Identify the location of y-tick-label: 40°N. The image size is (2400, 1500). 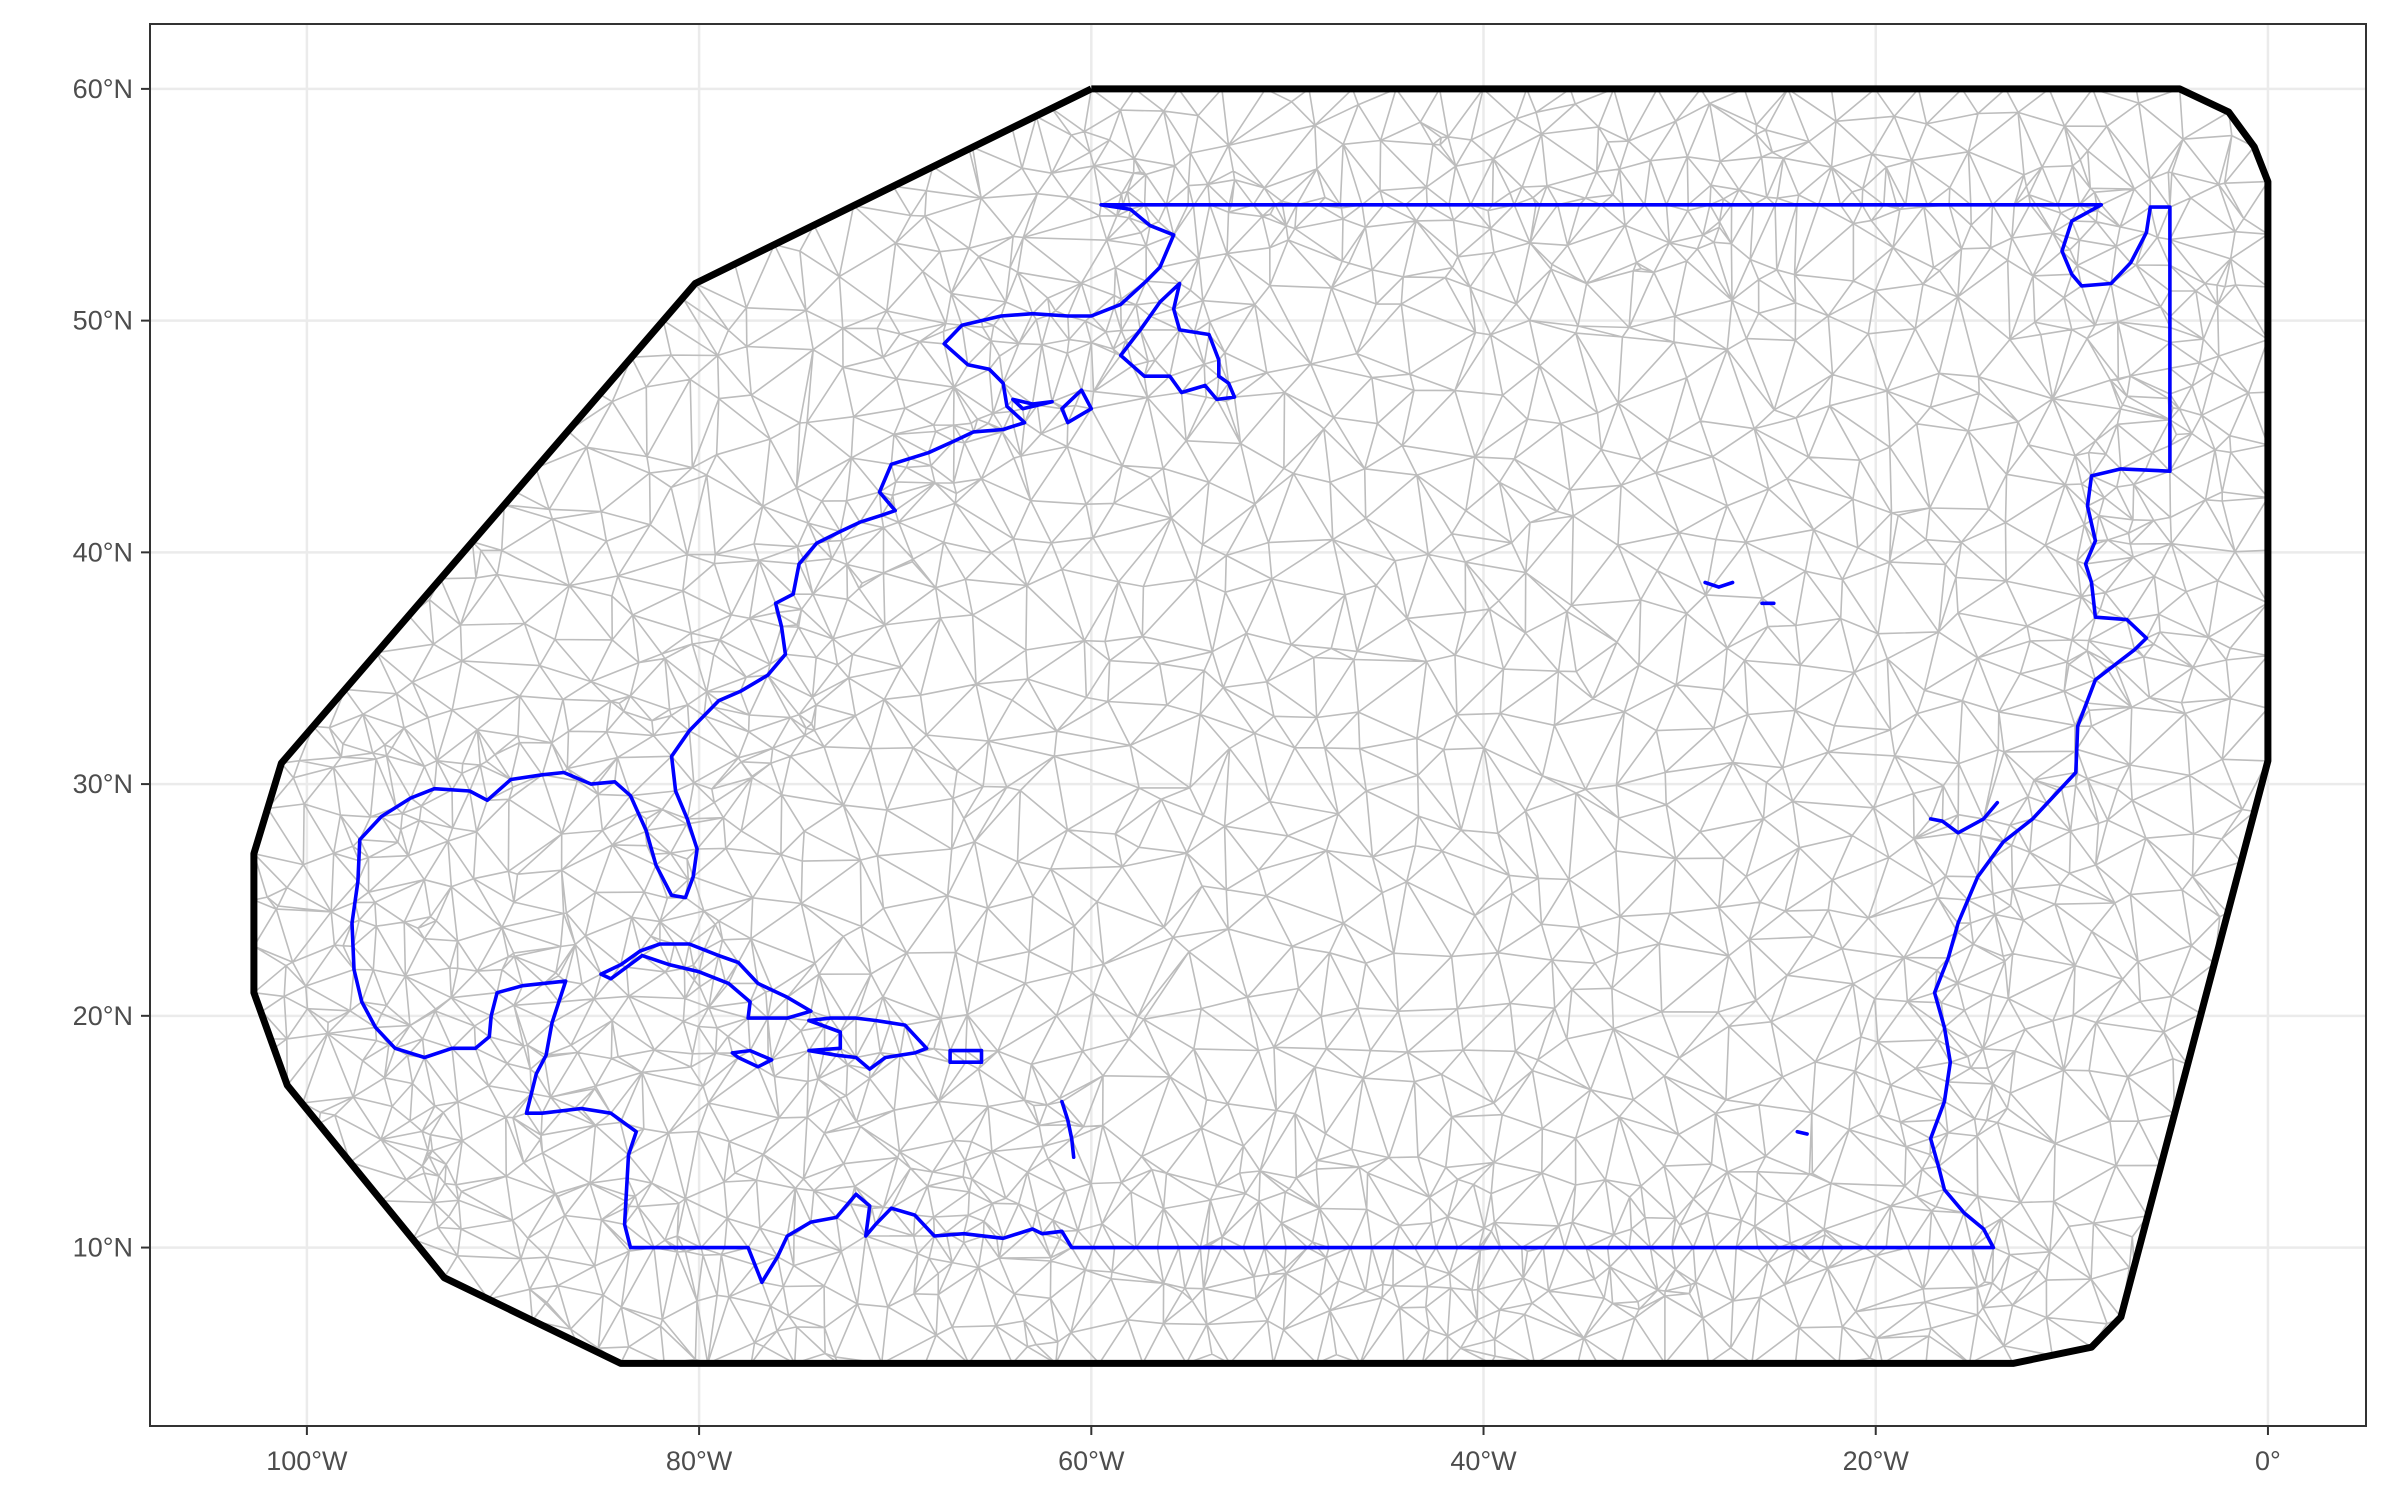
(103, 552).